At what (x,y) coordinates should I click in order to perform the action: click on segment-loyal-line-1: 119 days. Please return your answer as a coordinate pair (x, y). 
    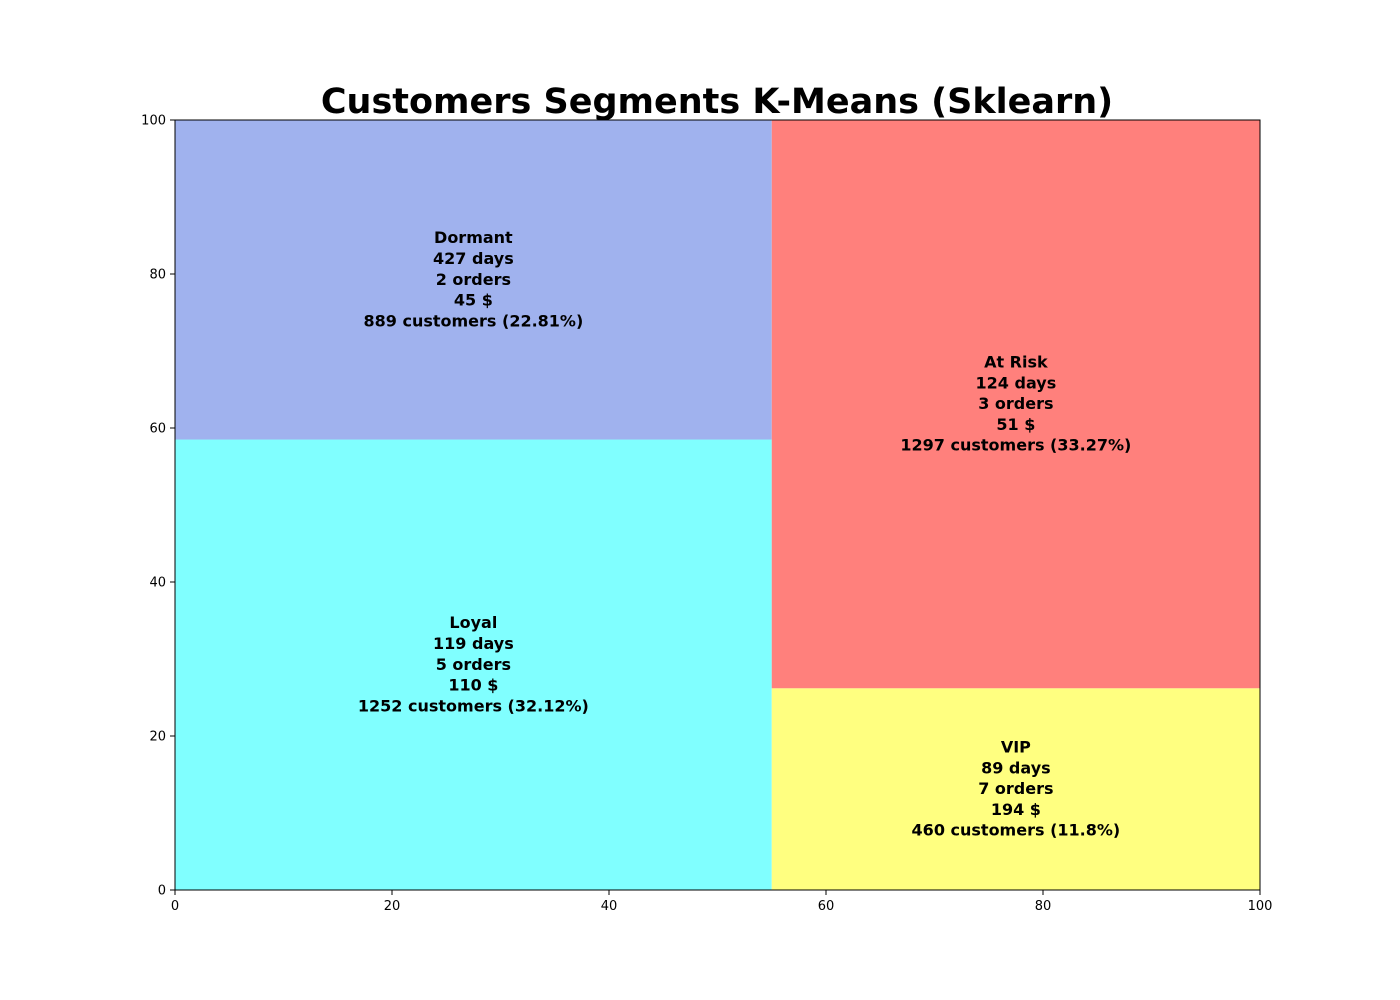
    Looking at the image, I should click on (473, 643).